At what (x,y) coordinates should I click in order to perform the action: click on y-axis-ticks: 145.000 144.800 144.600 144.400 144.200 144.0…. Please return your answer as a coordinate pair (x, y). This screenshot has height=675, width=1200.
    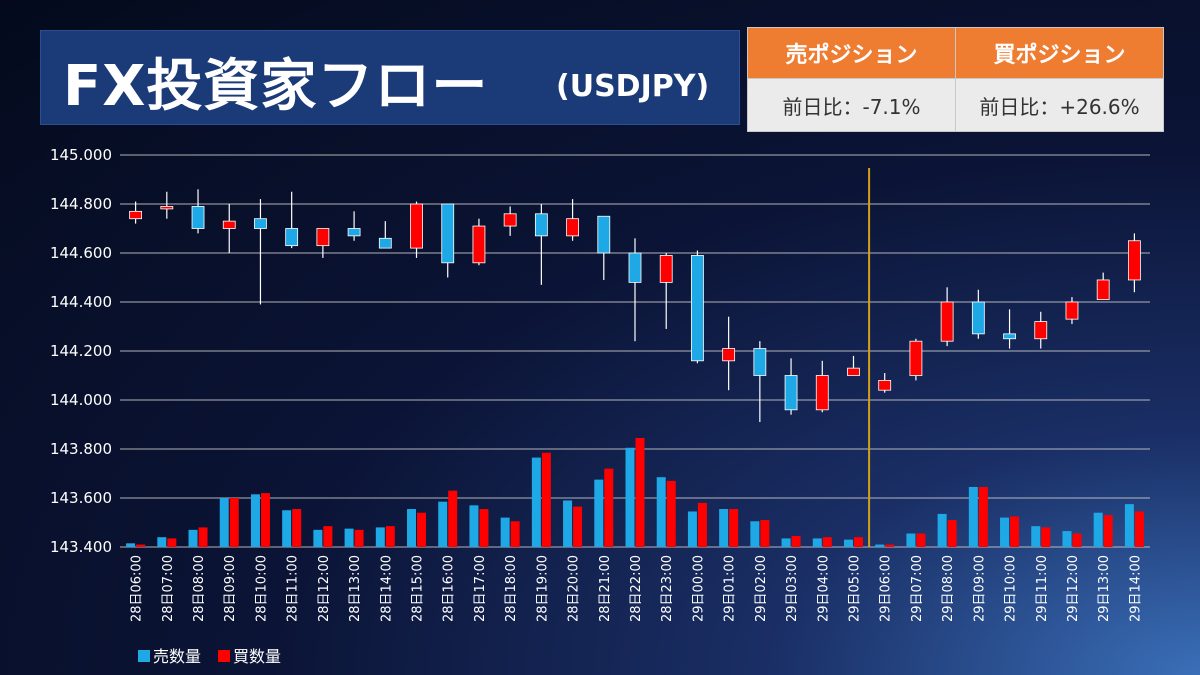
    Looking at the image, I should click on (81, 351).